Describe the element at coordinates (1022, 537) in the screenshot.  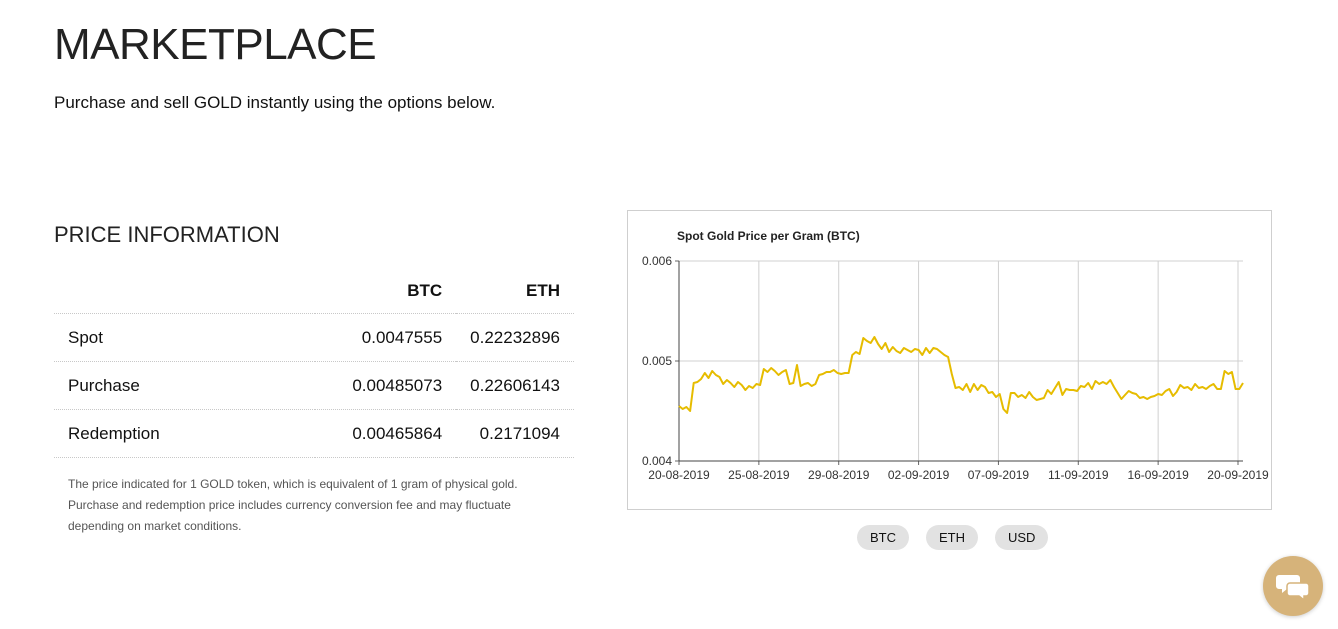
I see `currency-tab-usd: USD` at that location.